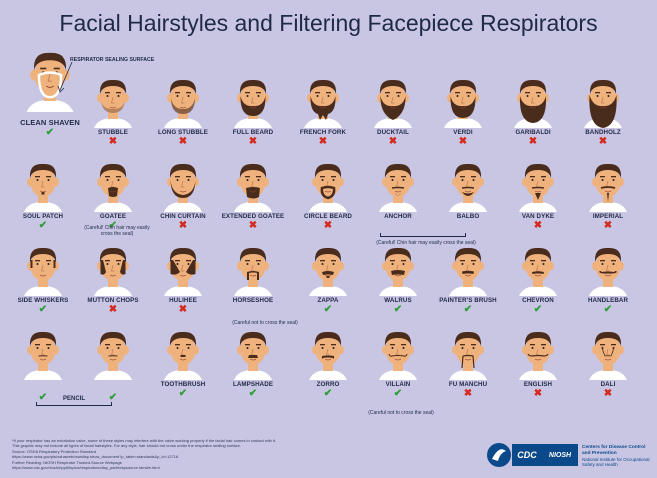 The height and width of the screenshot is (478, 657). I want to click on hairstyle-hulihee: HULIHEE ✖, so click(183, 286).